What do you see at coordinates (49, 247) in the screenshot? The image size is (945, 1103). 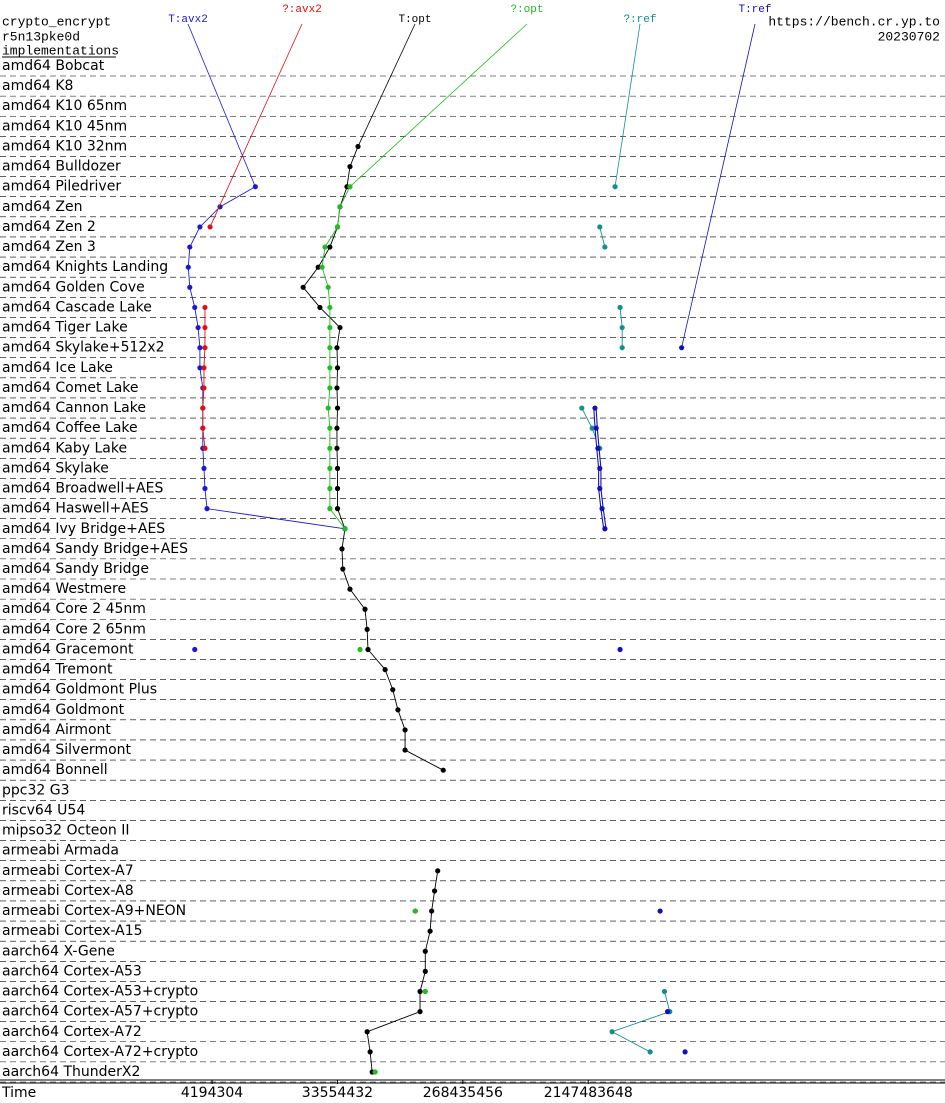 I see `row-label: amd64 Zen 3` at bounding box center [49, 247].